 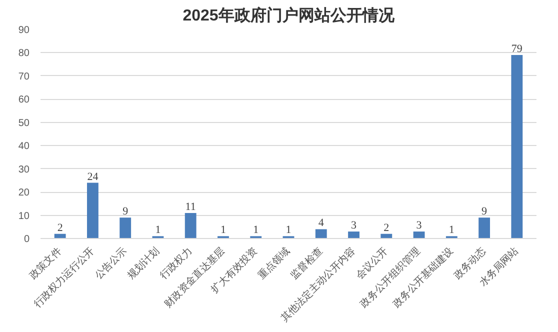 What do you see at coordinates (24, 76) in the screenshot?
I see `y-tick-label: 70` at bounding box center [24, 76].